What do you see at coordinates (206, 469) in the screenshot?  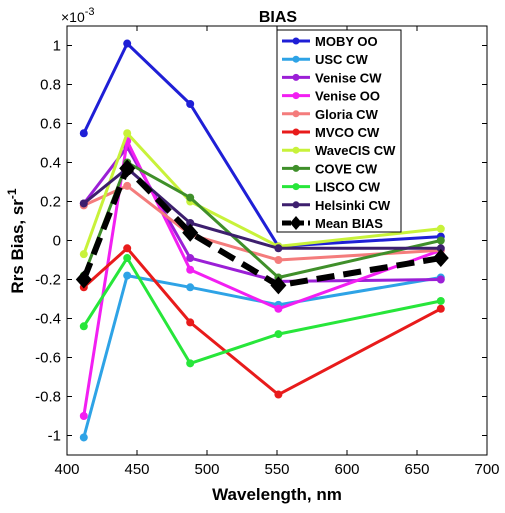 I see `x-tick-label: 500` at bounding box center [206, 469].